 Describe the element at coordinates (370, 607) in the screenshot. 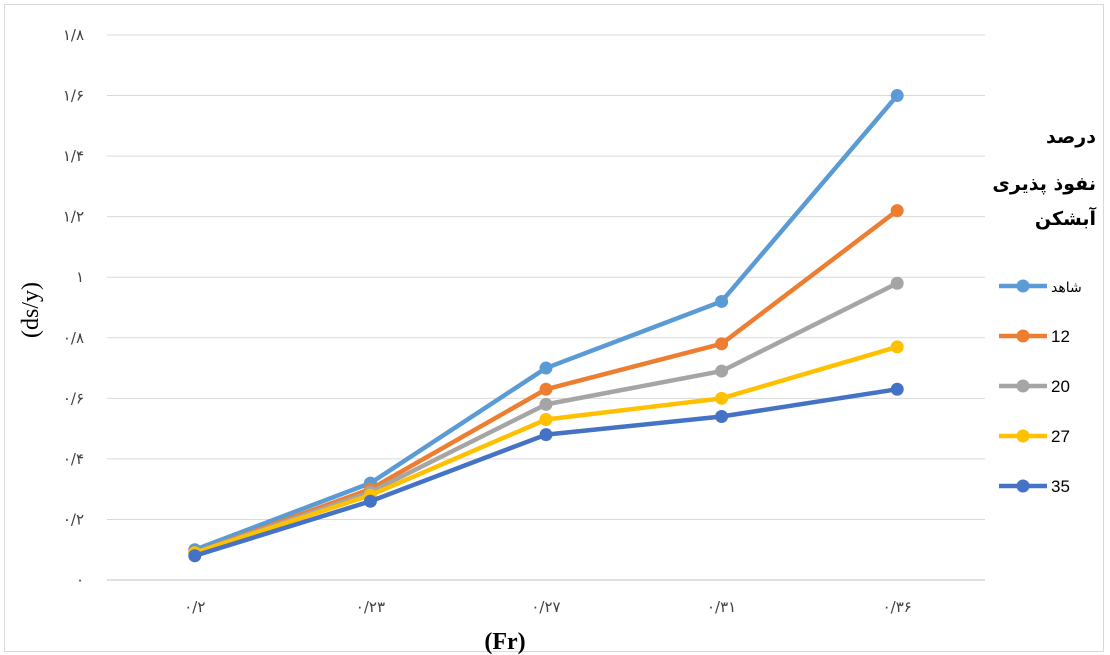

I see `x-tick-label: ۰/۲۳` at that location.